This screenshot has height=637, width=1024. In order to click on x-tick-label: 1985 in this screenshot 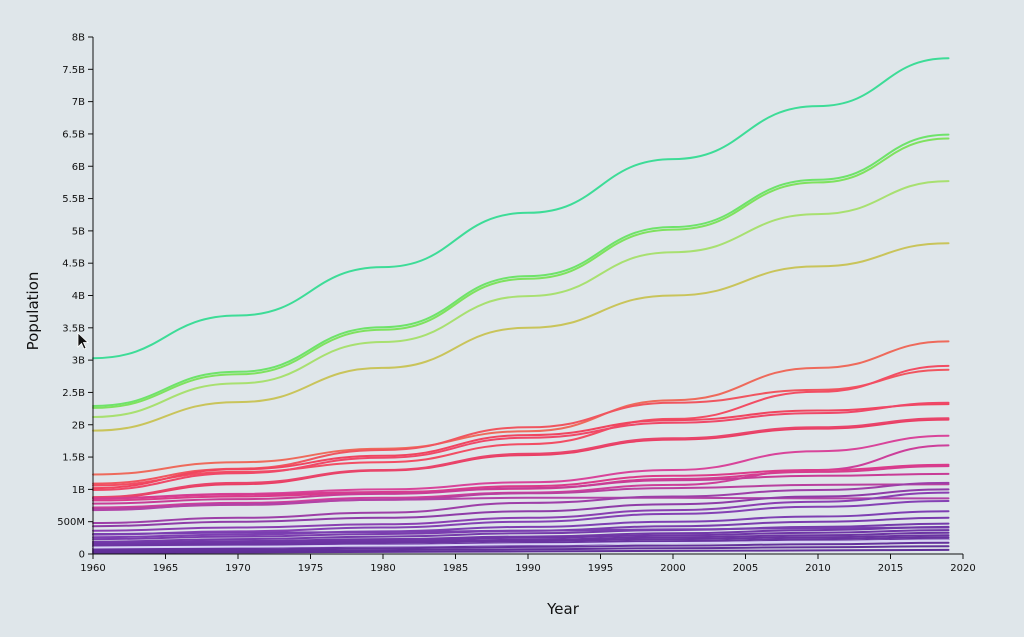, I will do `click(455, 568)`.